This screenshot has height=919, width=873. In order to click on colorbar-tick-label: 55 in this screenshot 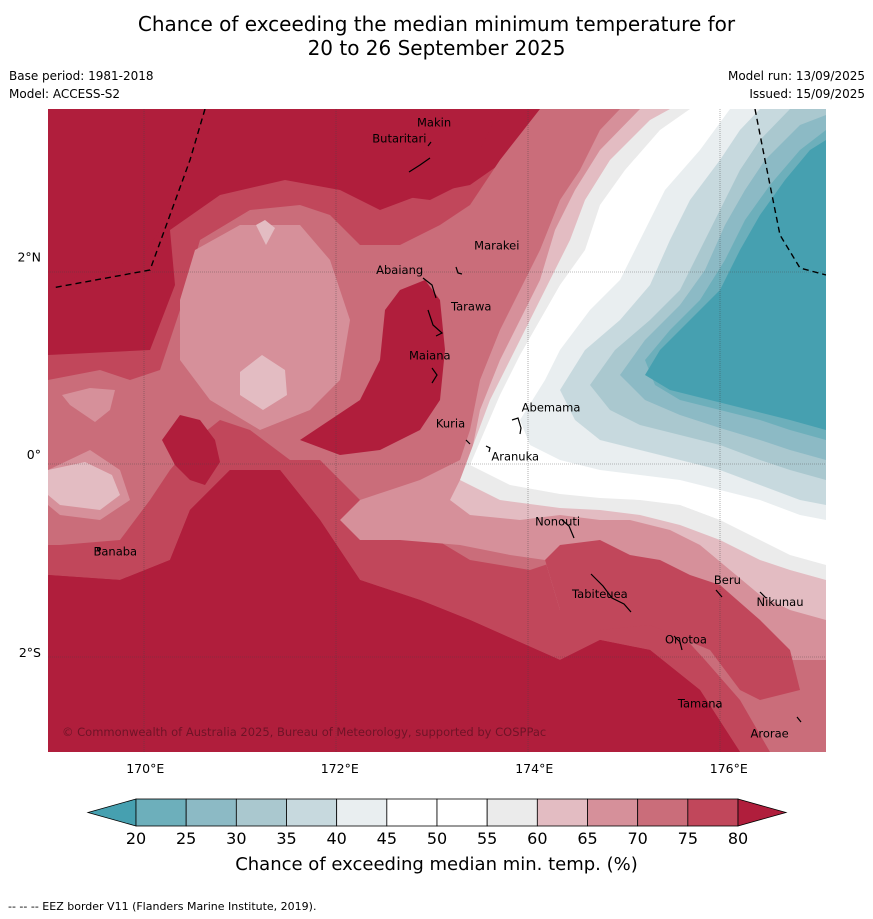, I will do `click(487, 838)`.